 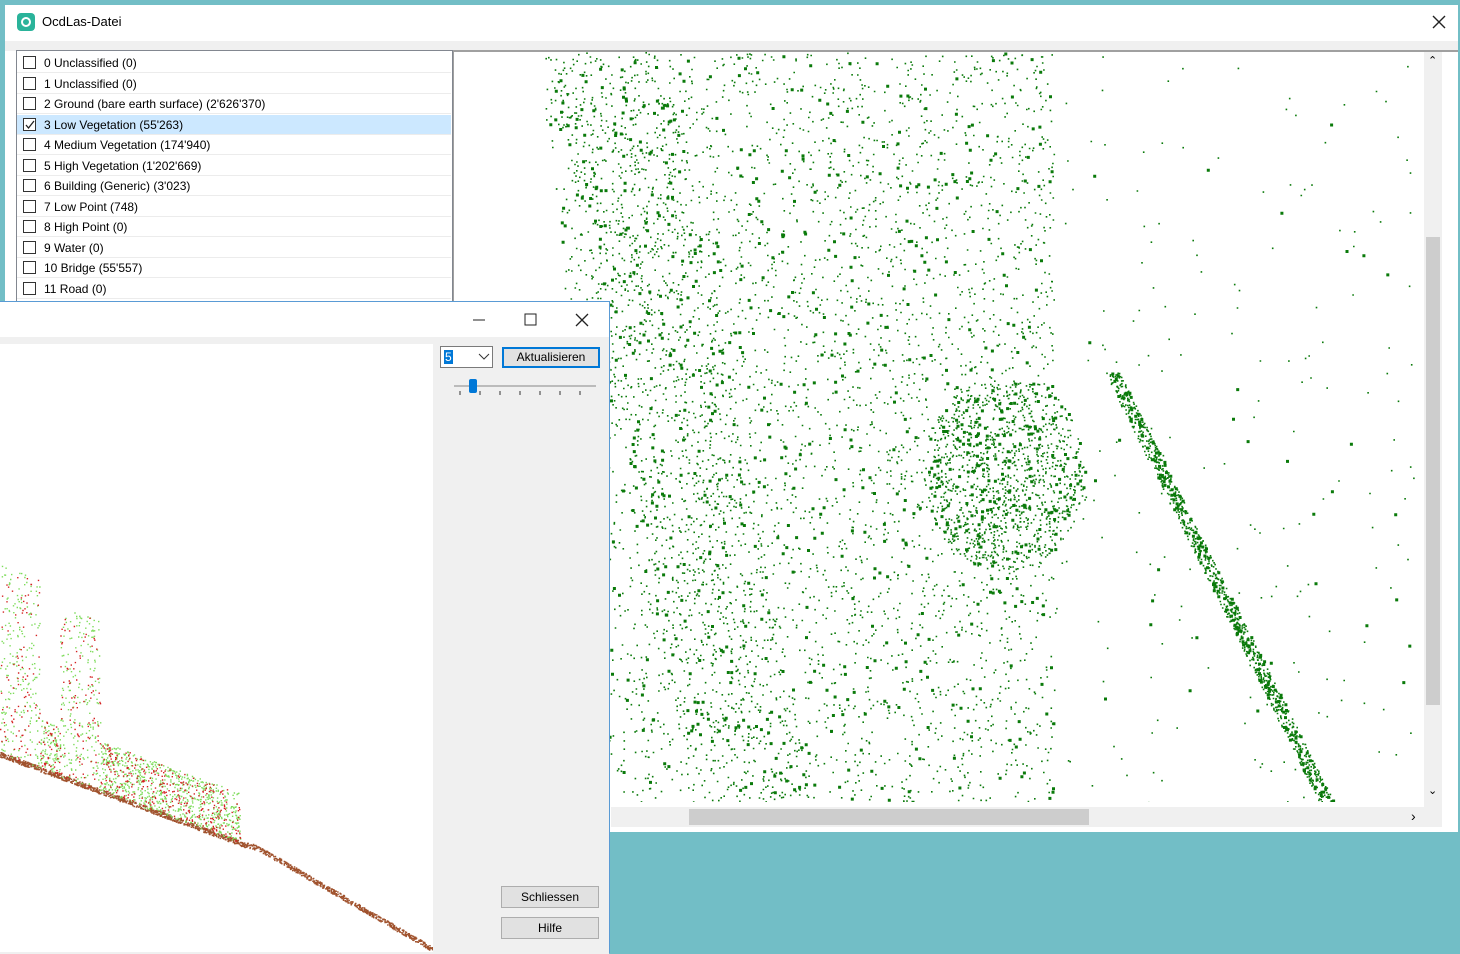 I want to click on dropdown-arrow, so click(x=484, y=356).